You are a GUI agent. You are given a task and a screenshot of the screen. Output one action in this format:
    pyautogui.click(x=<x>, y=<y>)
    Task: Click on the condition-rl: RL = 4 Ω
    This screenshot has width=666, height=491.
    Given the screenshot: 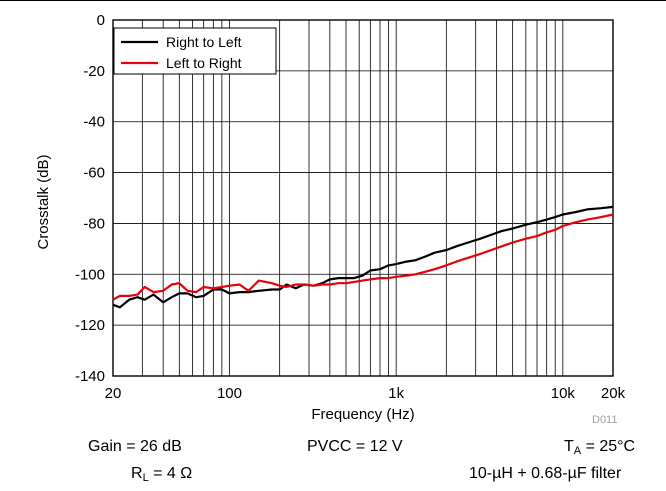 What is the action you would take?
    pyautogui.click(x=161, y=474)
    